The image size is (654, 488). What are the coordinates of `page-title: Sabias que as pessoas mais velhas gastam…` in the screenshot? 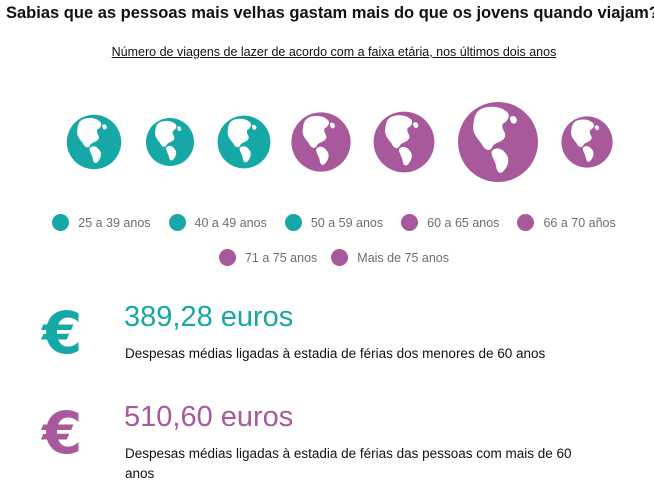 It's located at (330, 13).